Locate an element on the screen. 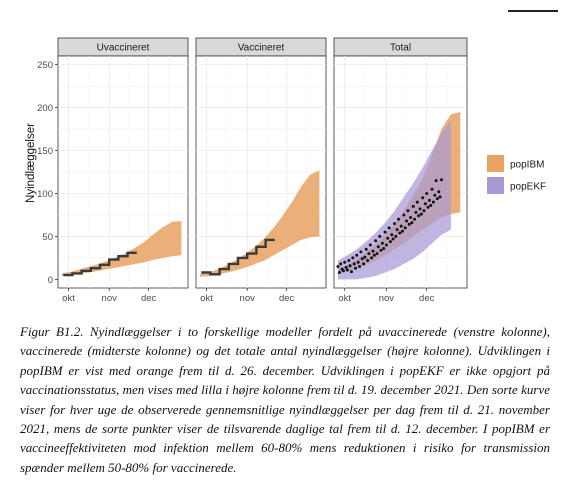  facet-title: Total is located at coordinates (400, 48).